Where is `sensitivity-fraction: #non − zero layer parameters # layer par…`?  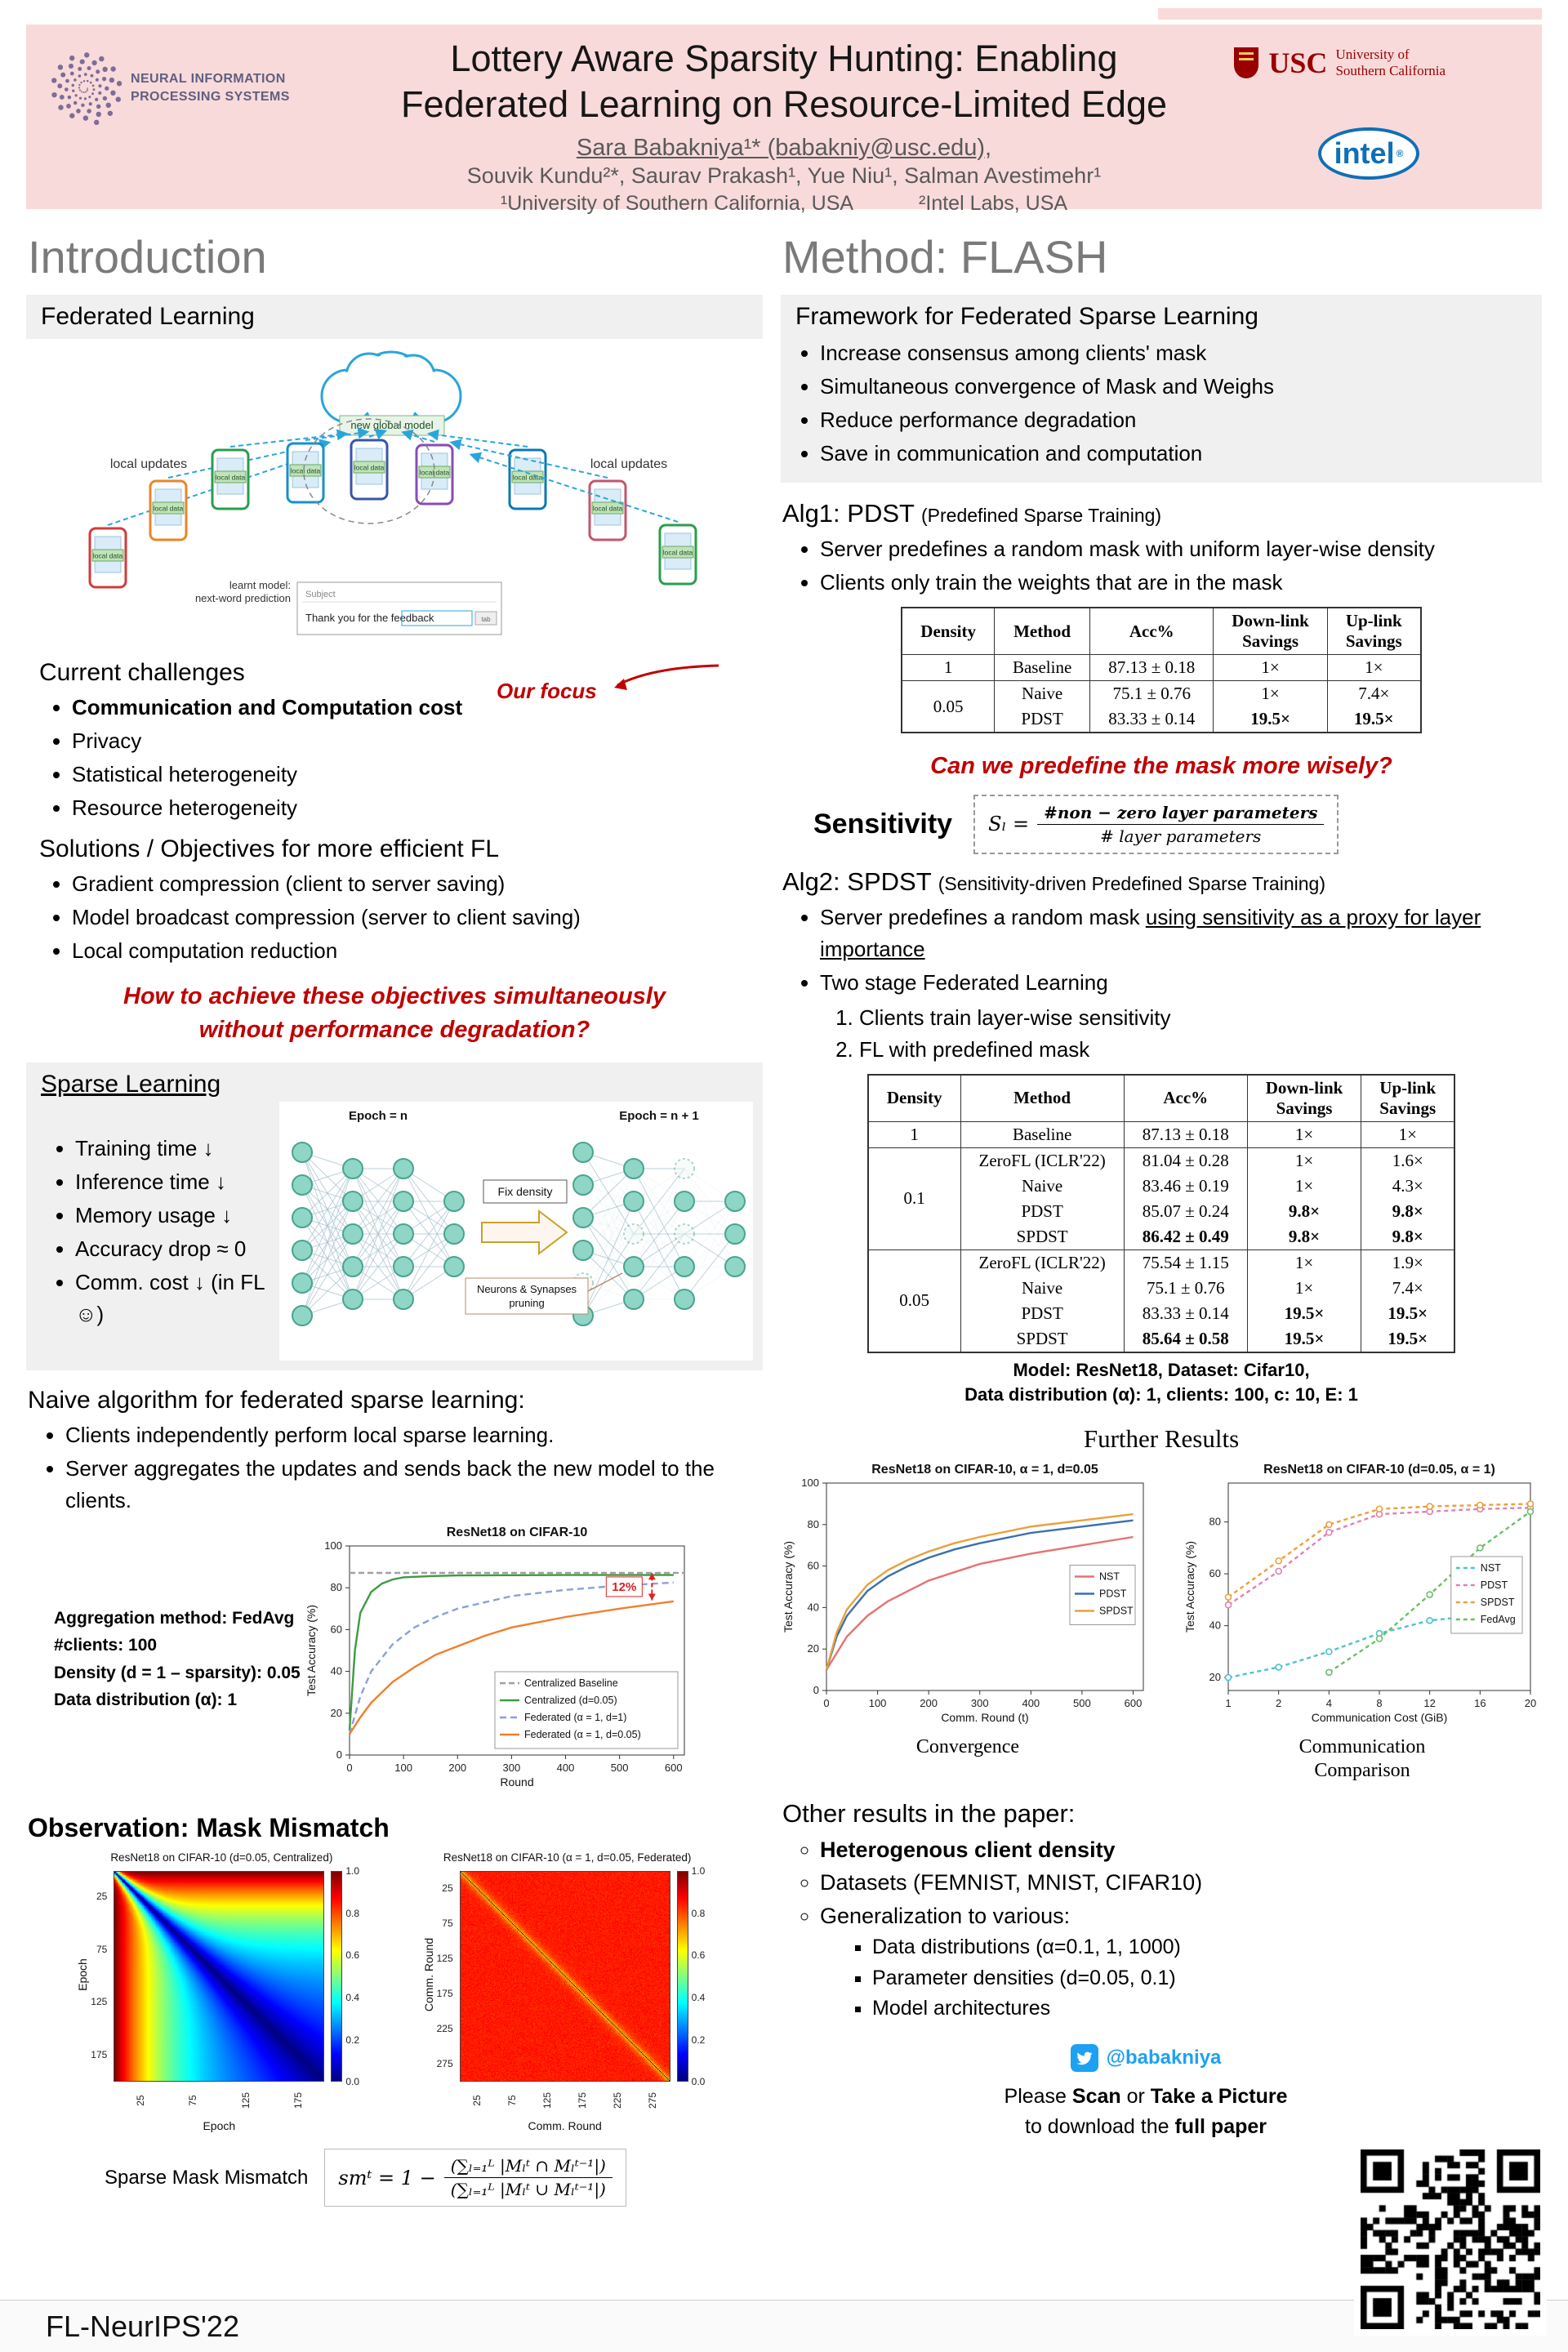 sensitivity-fraction: #non − zero layer parameters # layer par… is located at coordinates (1181, 824).